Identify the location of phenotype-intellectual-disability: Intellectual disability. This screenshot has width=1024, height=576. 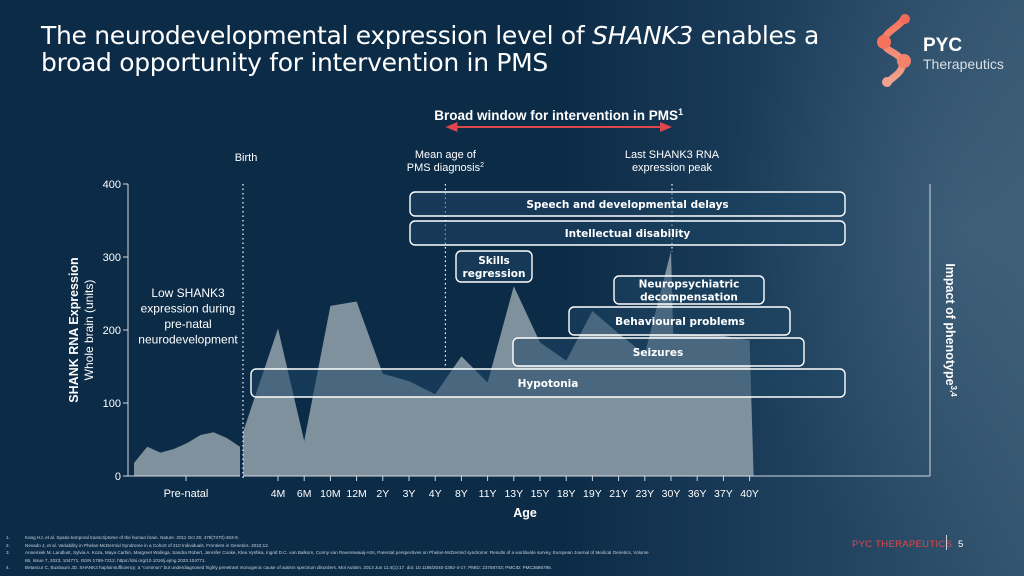
(627, 233).